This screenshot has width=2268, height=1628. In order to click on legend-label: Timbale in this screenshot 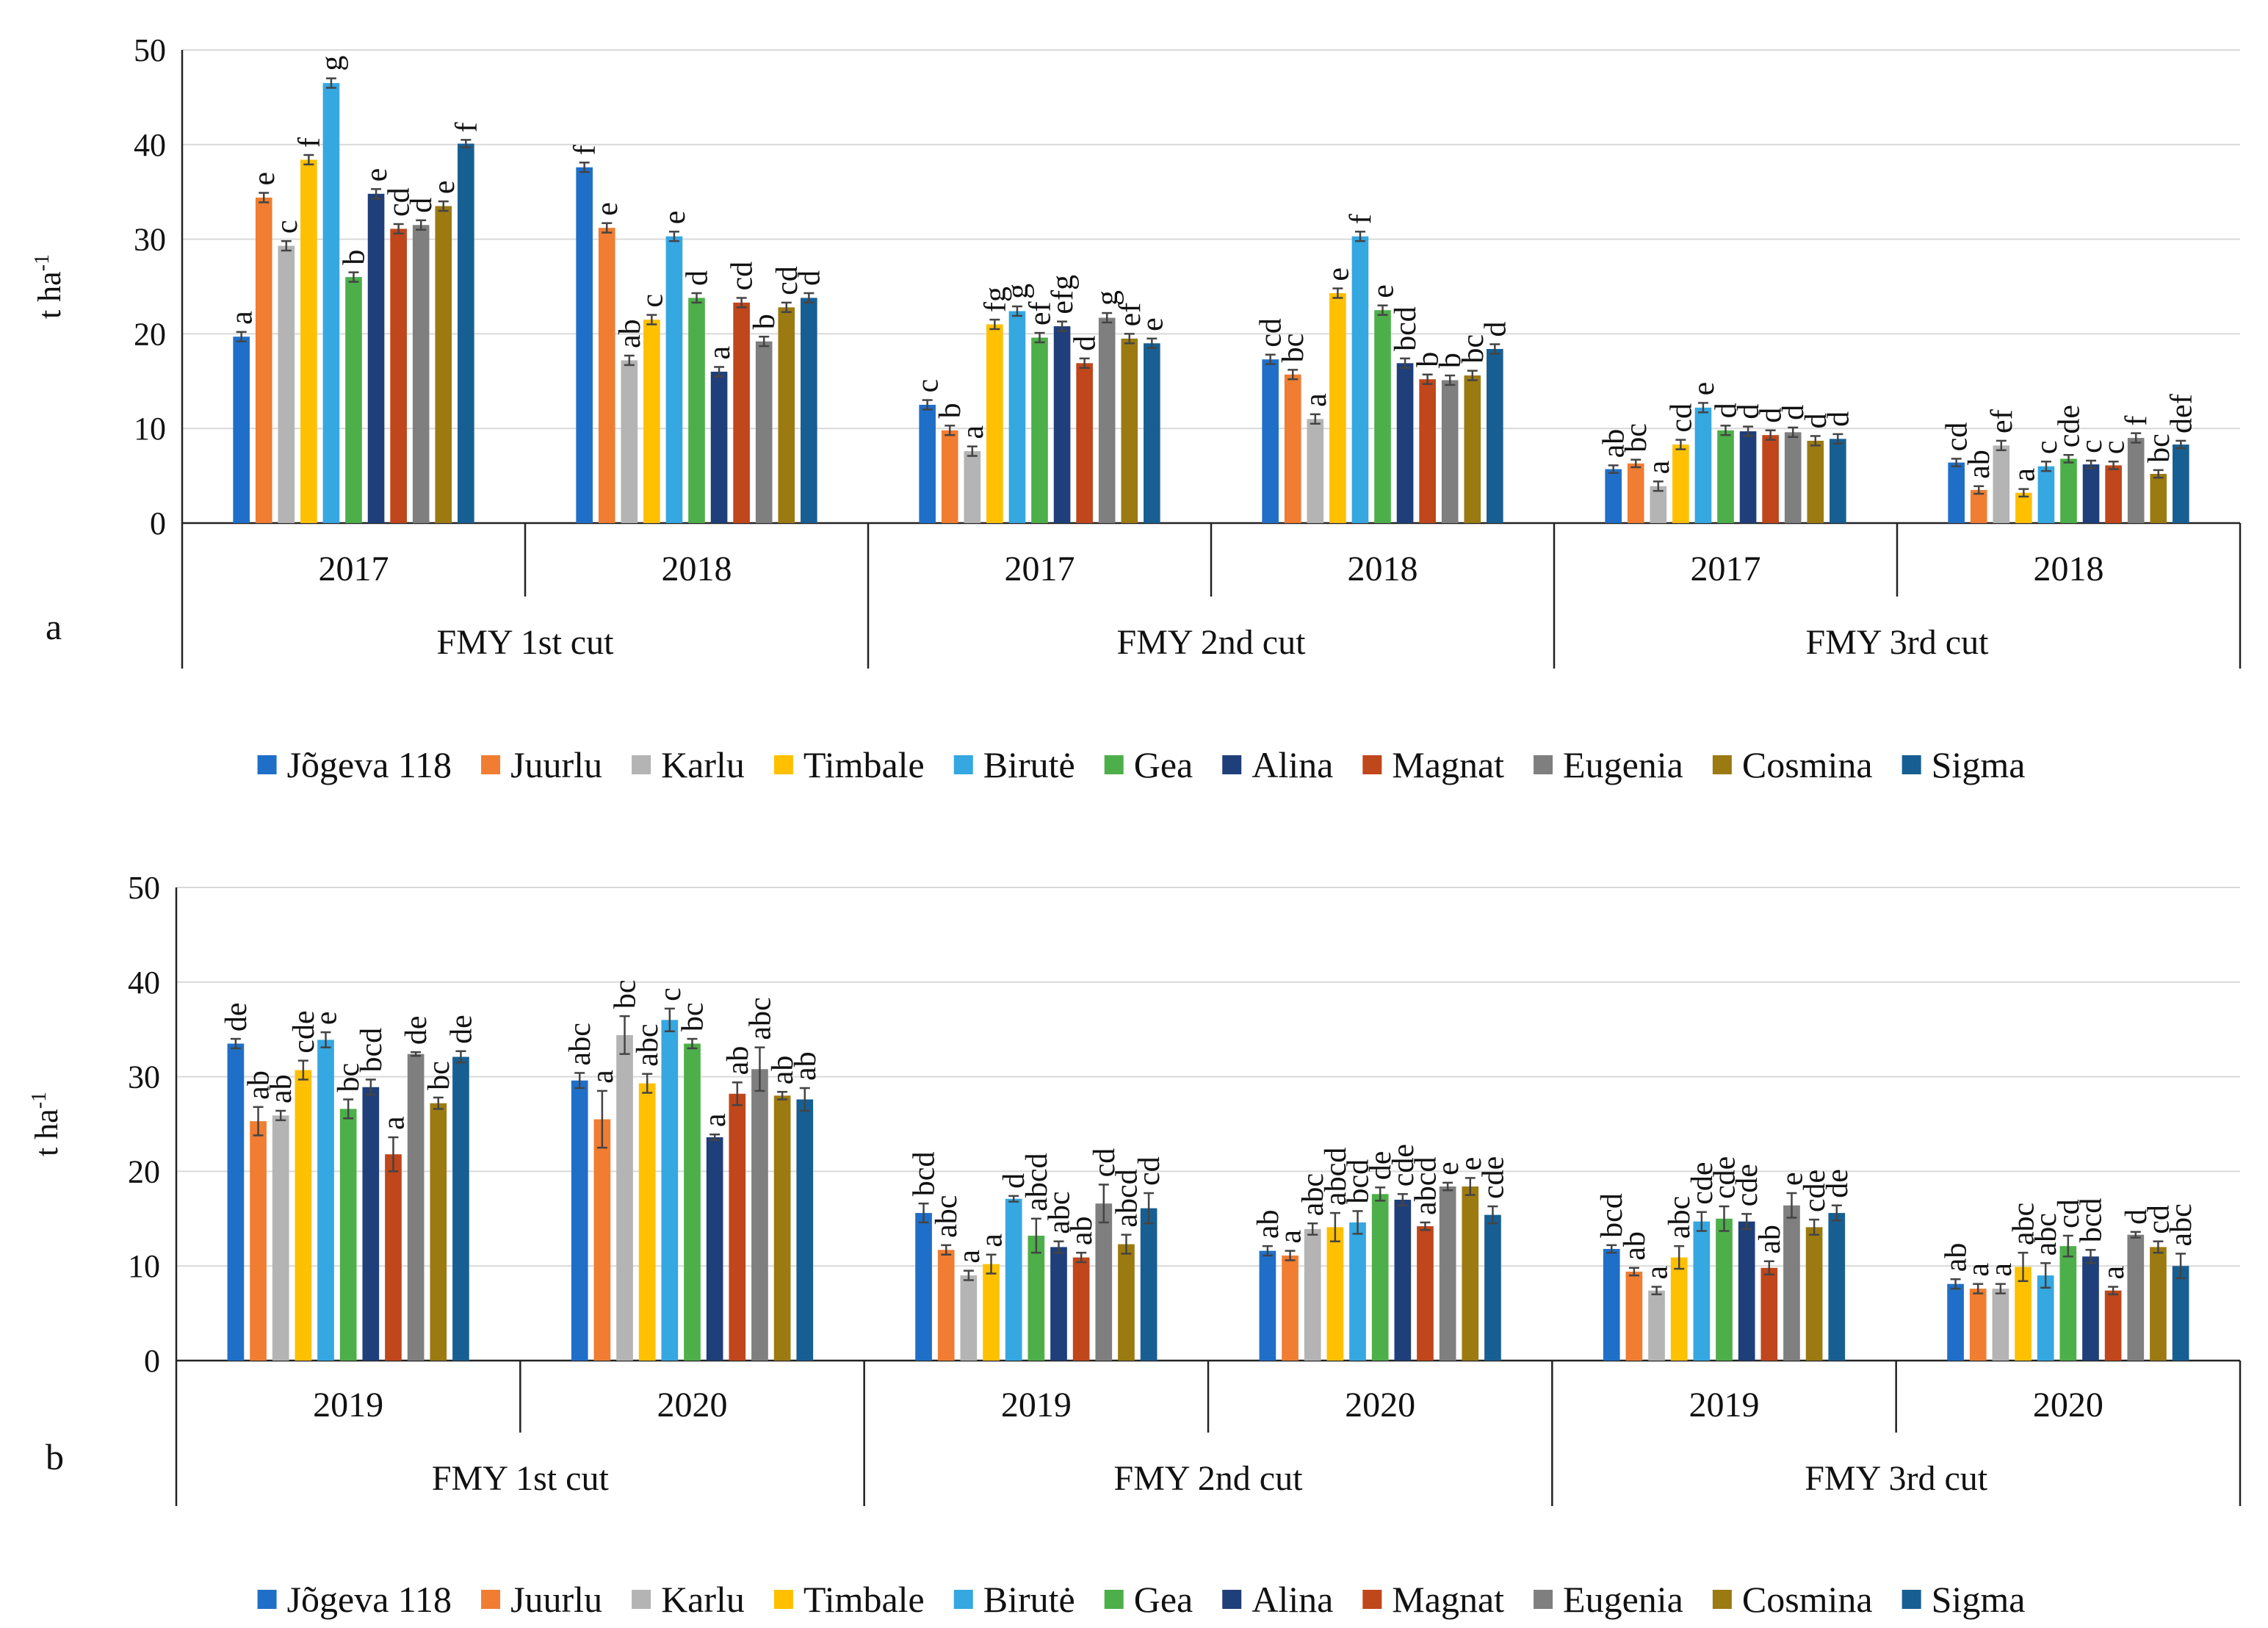, I will do `click(864, 1599)`.